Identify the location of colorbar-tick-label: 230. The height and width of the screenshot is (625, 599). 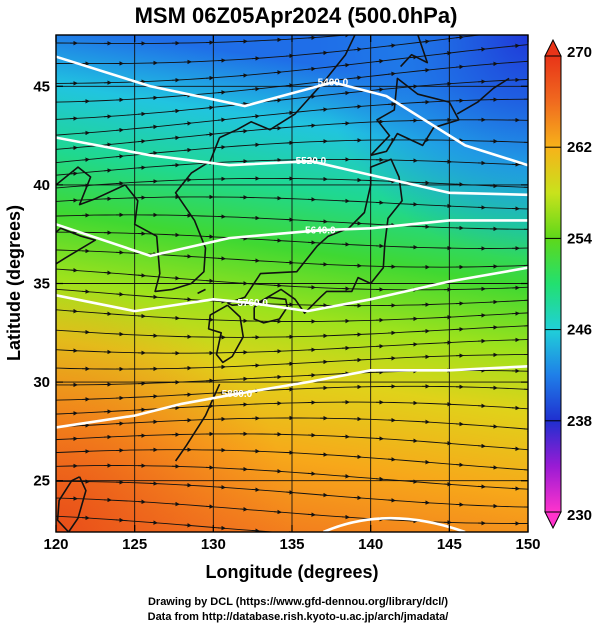
(579, 515).